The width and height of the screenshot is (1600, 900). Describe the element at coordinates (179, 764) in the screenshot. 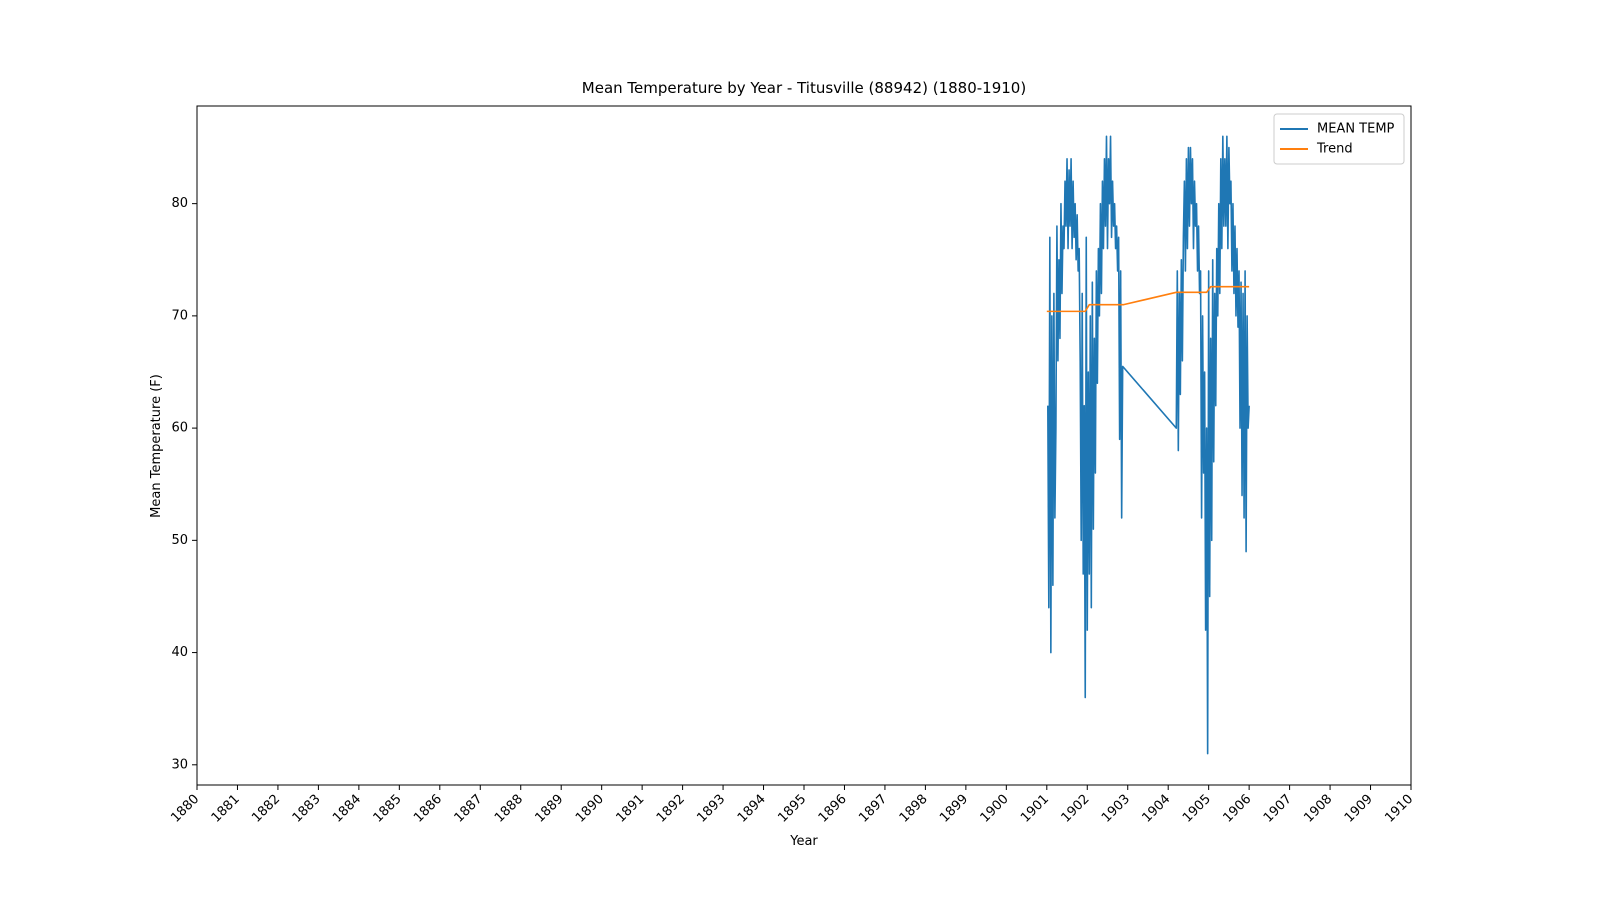

I see `y-tick-label: 30` at that location.